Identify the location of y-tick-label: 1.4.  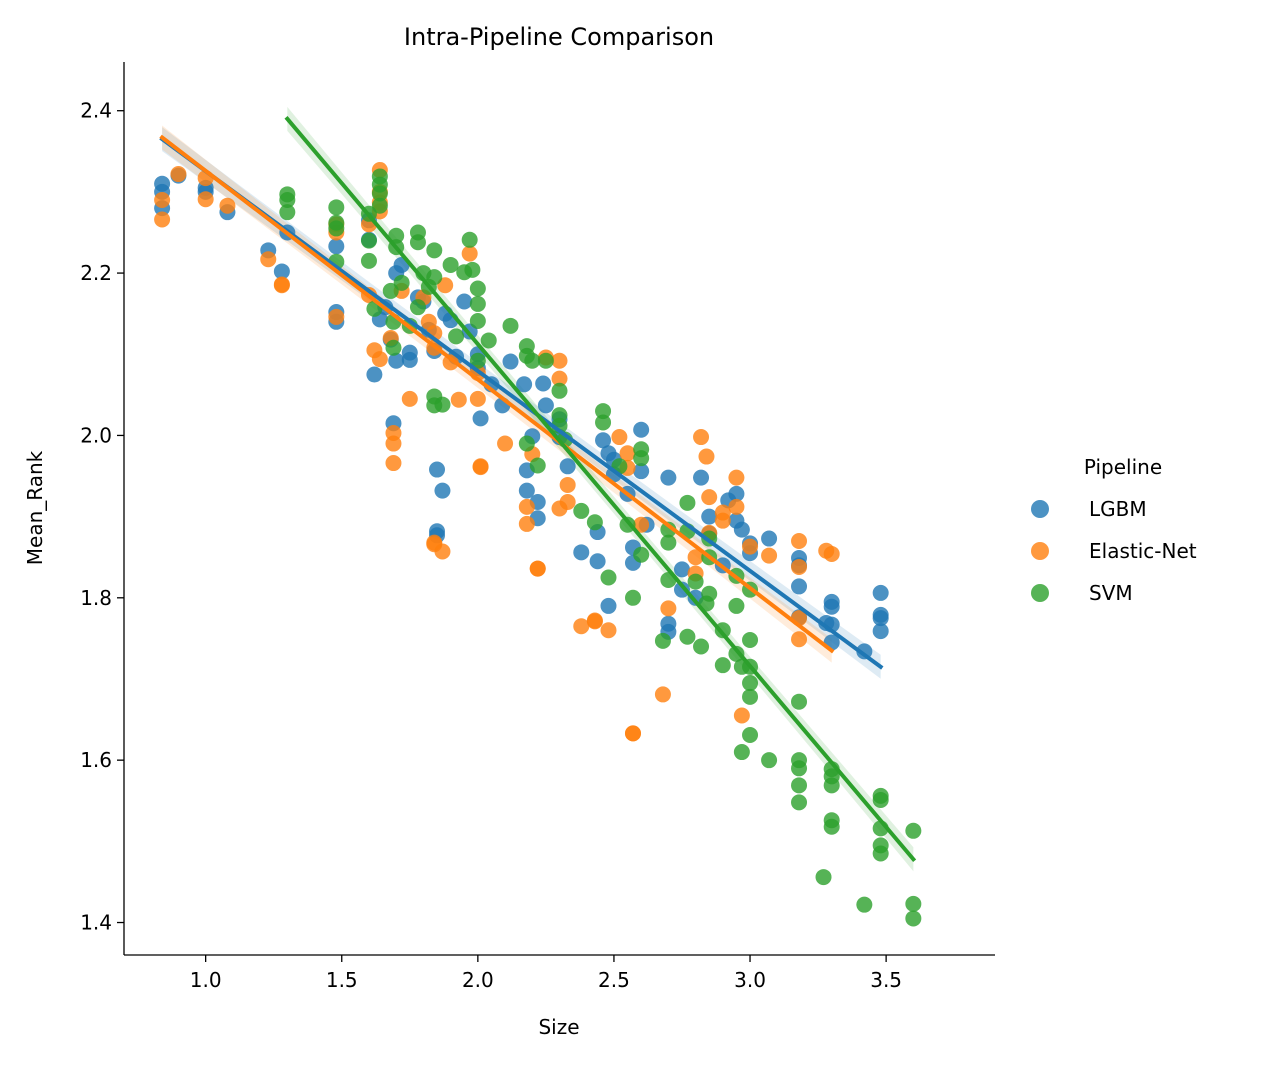
(96, 923).